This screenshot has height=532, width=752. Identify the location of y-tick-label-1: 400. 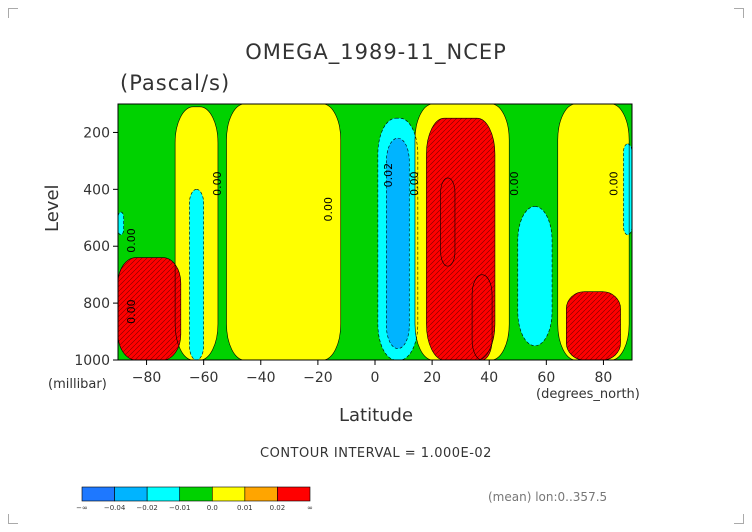
(96, 190).